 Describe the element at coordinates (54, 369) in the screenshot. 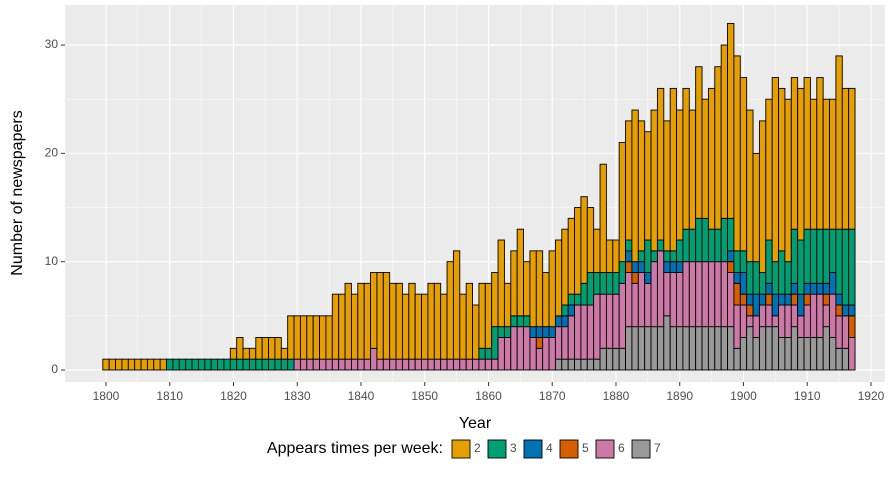

I see `y-tick-label: 0` at that location.